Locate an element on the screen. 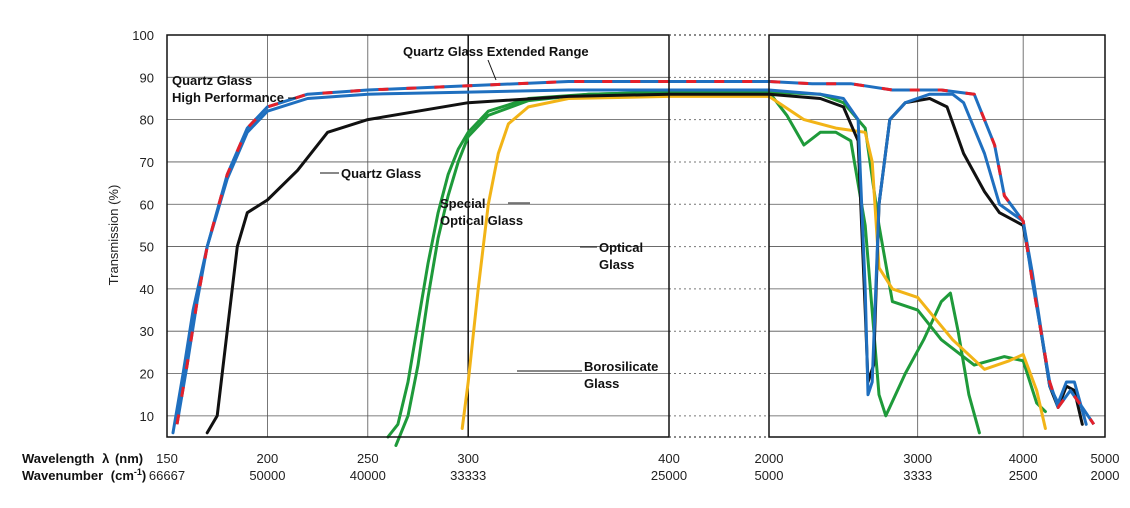 The height and width of the screenshot is (508, 1130). x-tick-wn-33333: 33333 is located at coordinates (468, 475).